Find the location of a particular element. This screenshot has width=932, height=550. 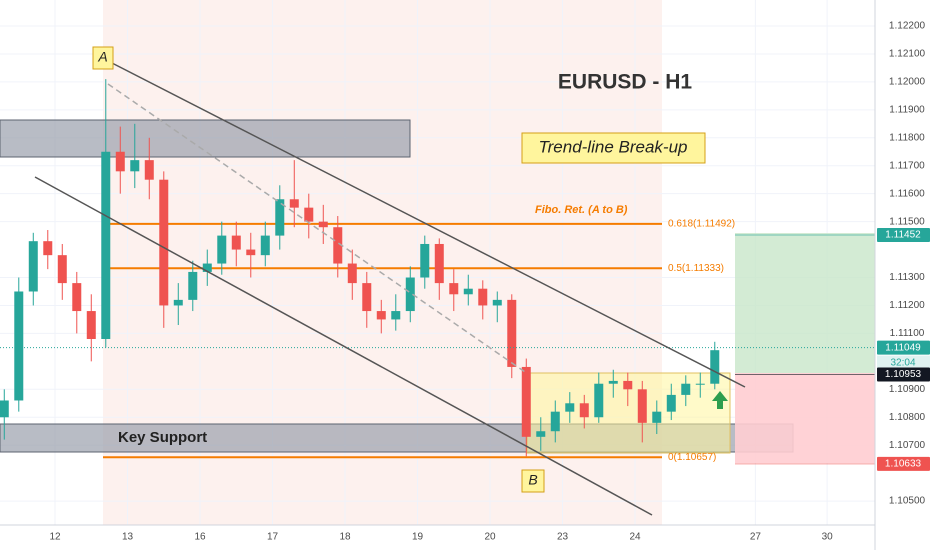

setup-label: Trend-line Break-up is located at coordinates (613, 146).